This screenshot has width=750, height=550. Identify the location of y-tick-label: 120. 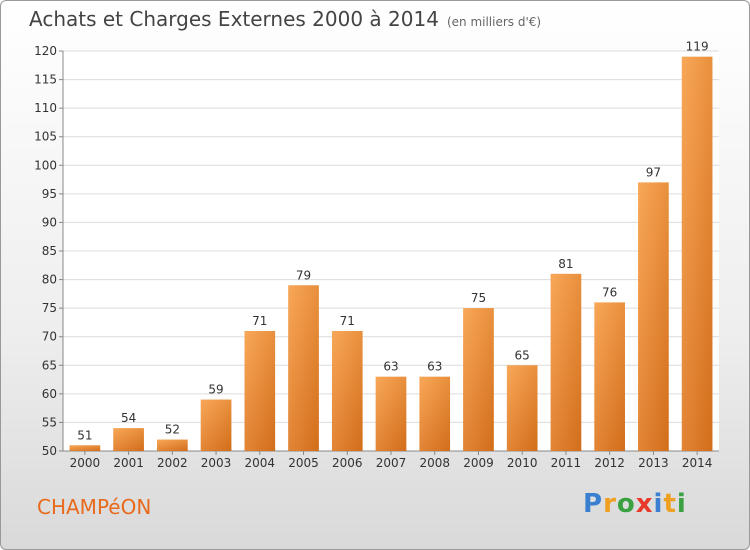
(45, 51).